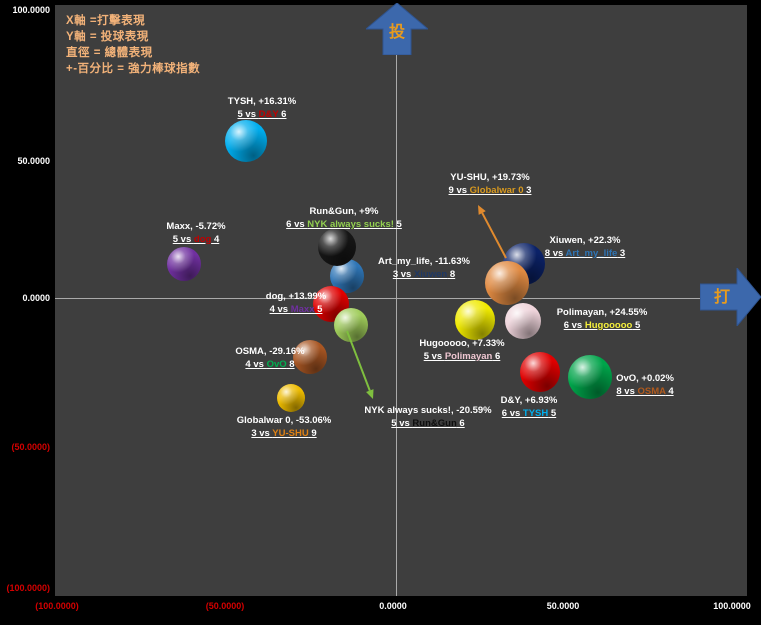 The image size is (761, 625). Describe the element at coordinates (529, 407) in the screenshot. I see `data-label-d-y: D&Y, +6.93% 6 vs TYSH 5` at that location.